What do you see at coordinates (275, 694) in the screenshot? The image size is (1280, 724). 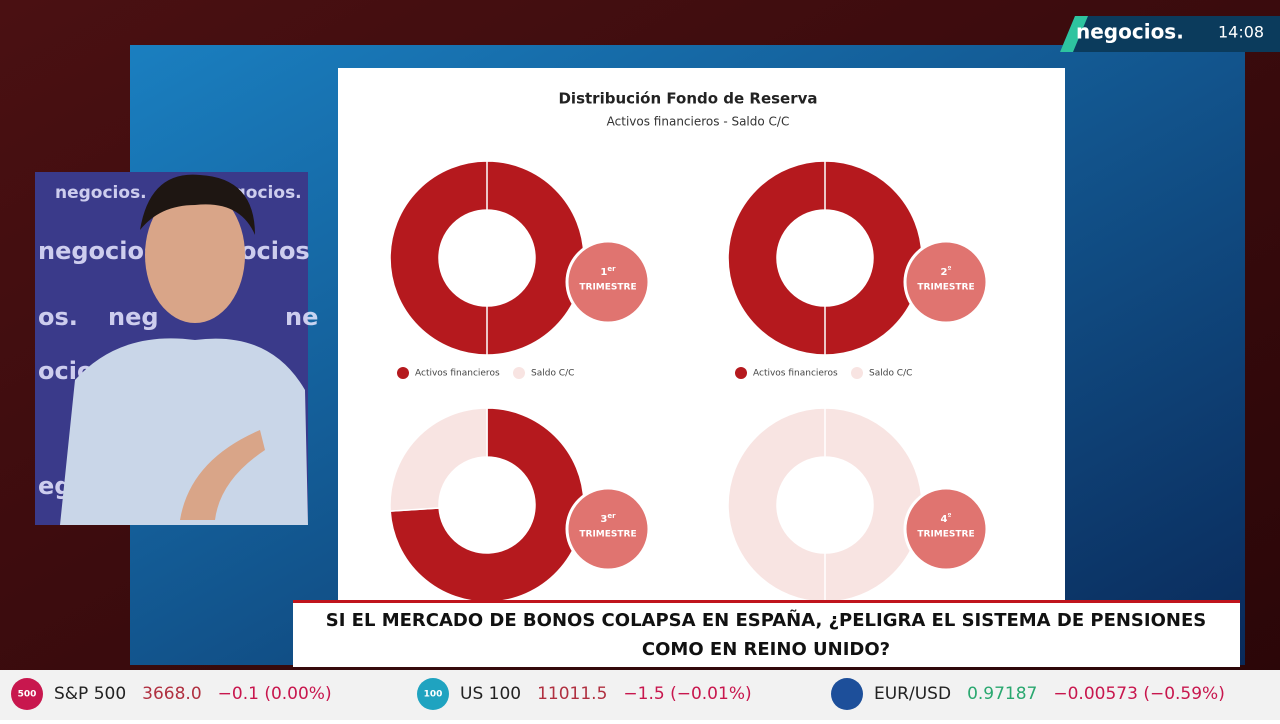 I see `ticker-change: −0.1 (0.00%)` at bounding box center [275, 694].